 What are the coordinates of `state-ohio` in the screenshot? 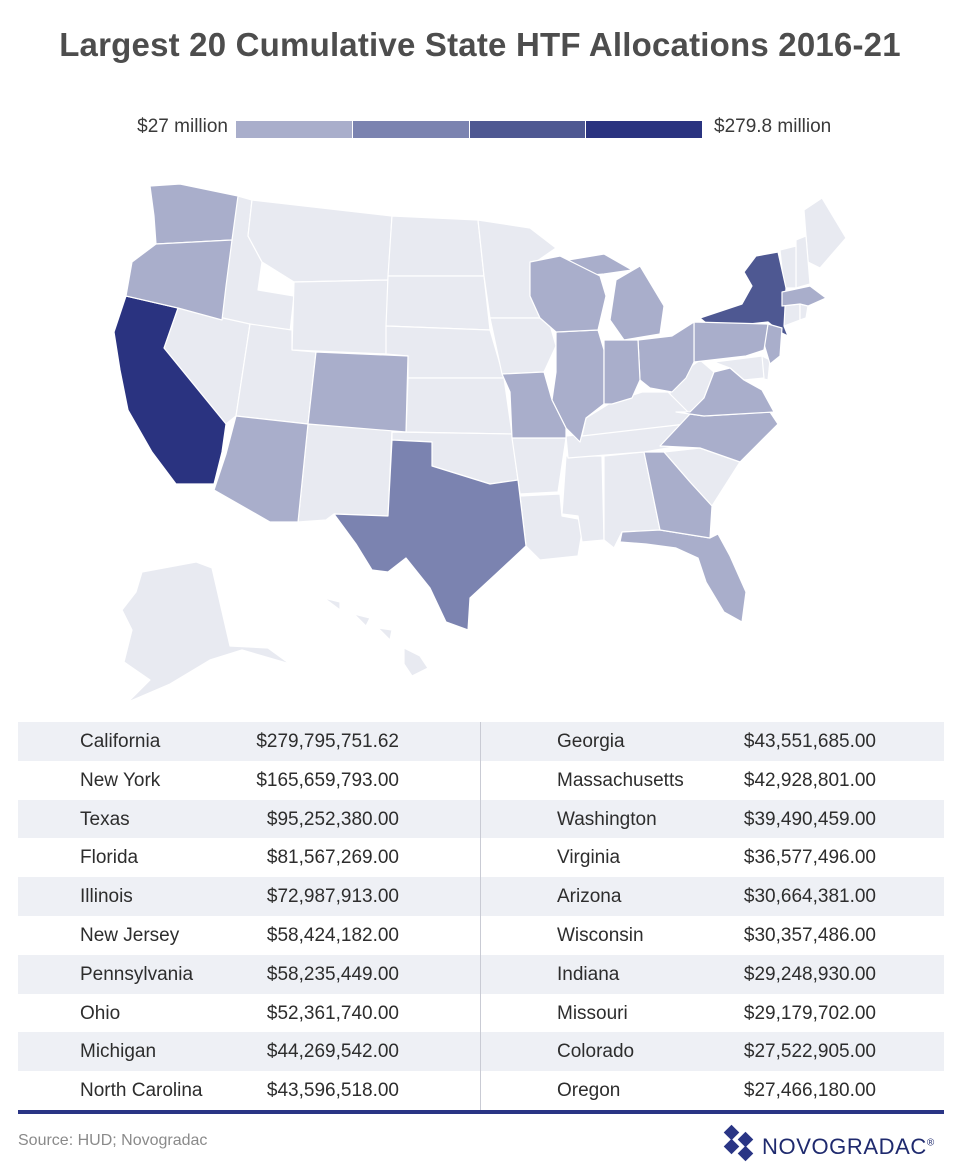 It's located at (666, 357).